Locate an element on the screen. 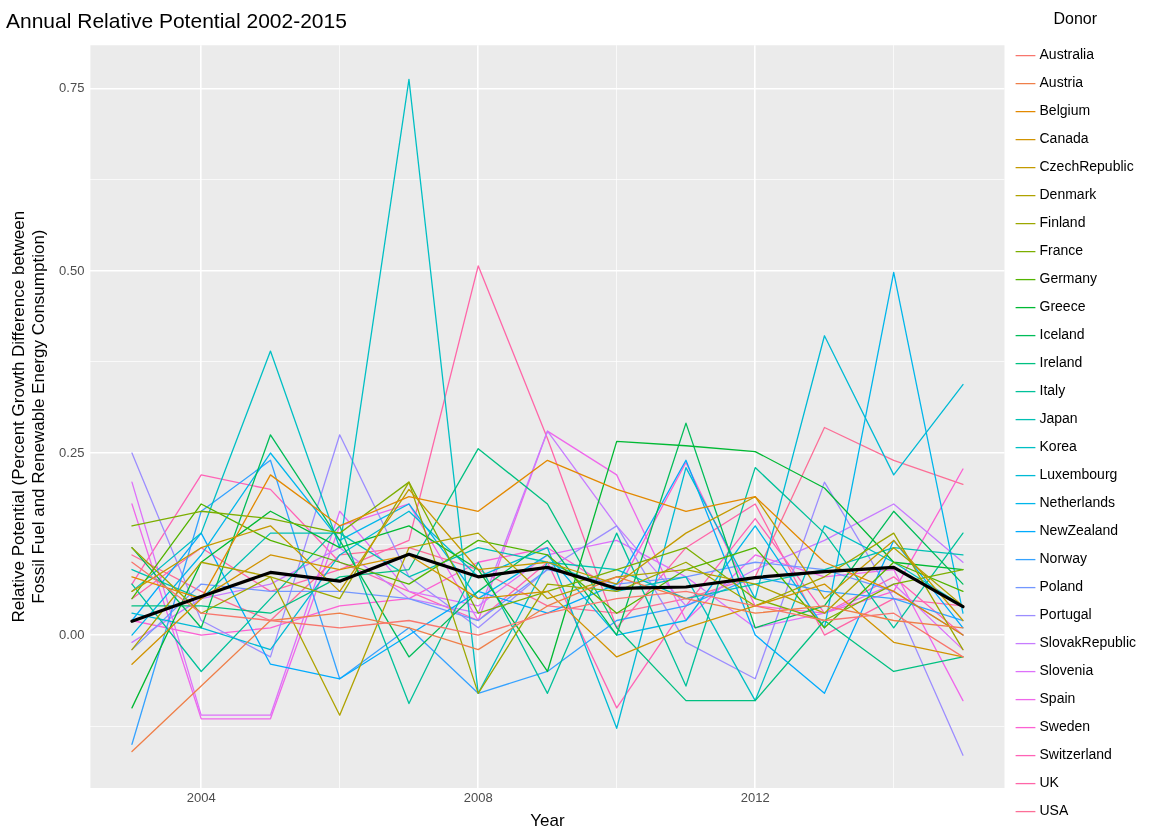 The width and height of the screenshot is (1166, 840). legend-label: Poland is located at coordinates (1061, 586).